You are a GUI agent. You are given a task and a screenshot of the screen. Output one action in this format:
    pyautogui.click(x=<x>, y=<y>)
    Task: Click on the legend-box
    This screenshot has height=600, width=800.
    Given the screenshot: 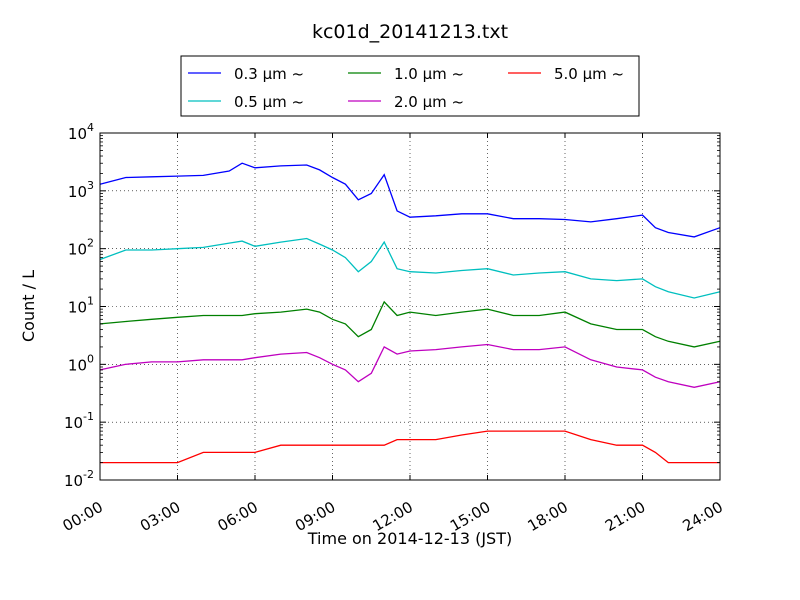 What is the action you would take?
    pyautogui.click(x=410, y=86)
    